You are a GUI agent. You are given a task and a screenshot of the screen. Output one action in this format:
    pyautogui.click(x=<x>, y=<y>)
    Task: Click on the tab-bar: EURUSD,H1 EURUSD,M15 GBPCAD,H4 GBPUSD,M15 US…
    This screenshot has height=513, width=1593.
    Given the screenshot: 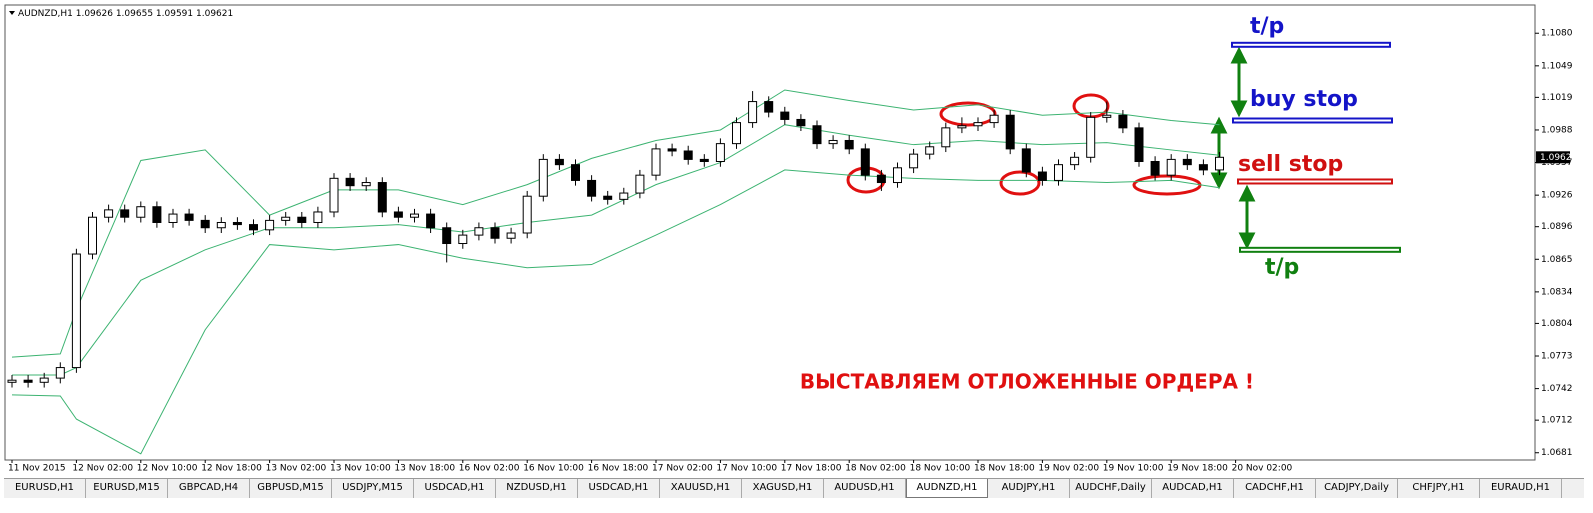 What is the action you would take?
    pyautogui.click(x=794, y=488)
    